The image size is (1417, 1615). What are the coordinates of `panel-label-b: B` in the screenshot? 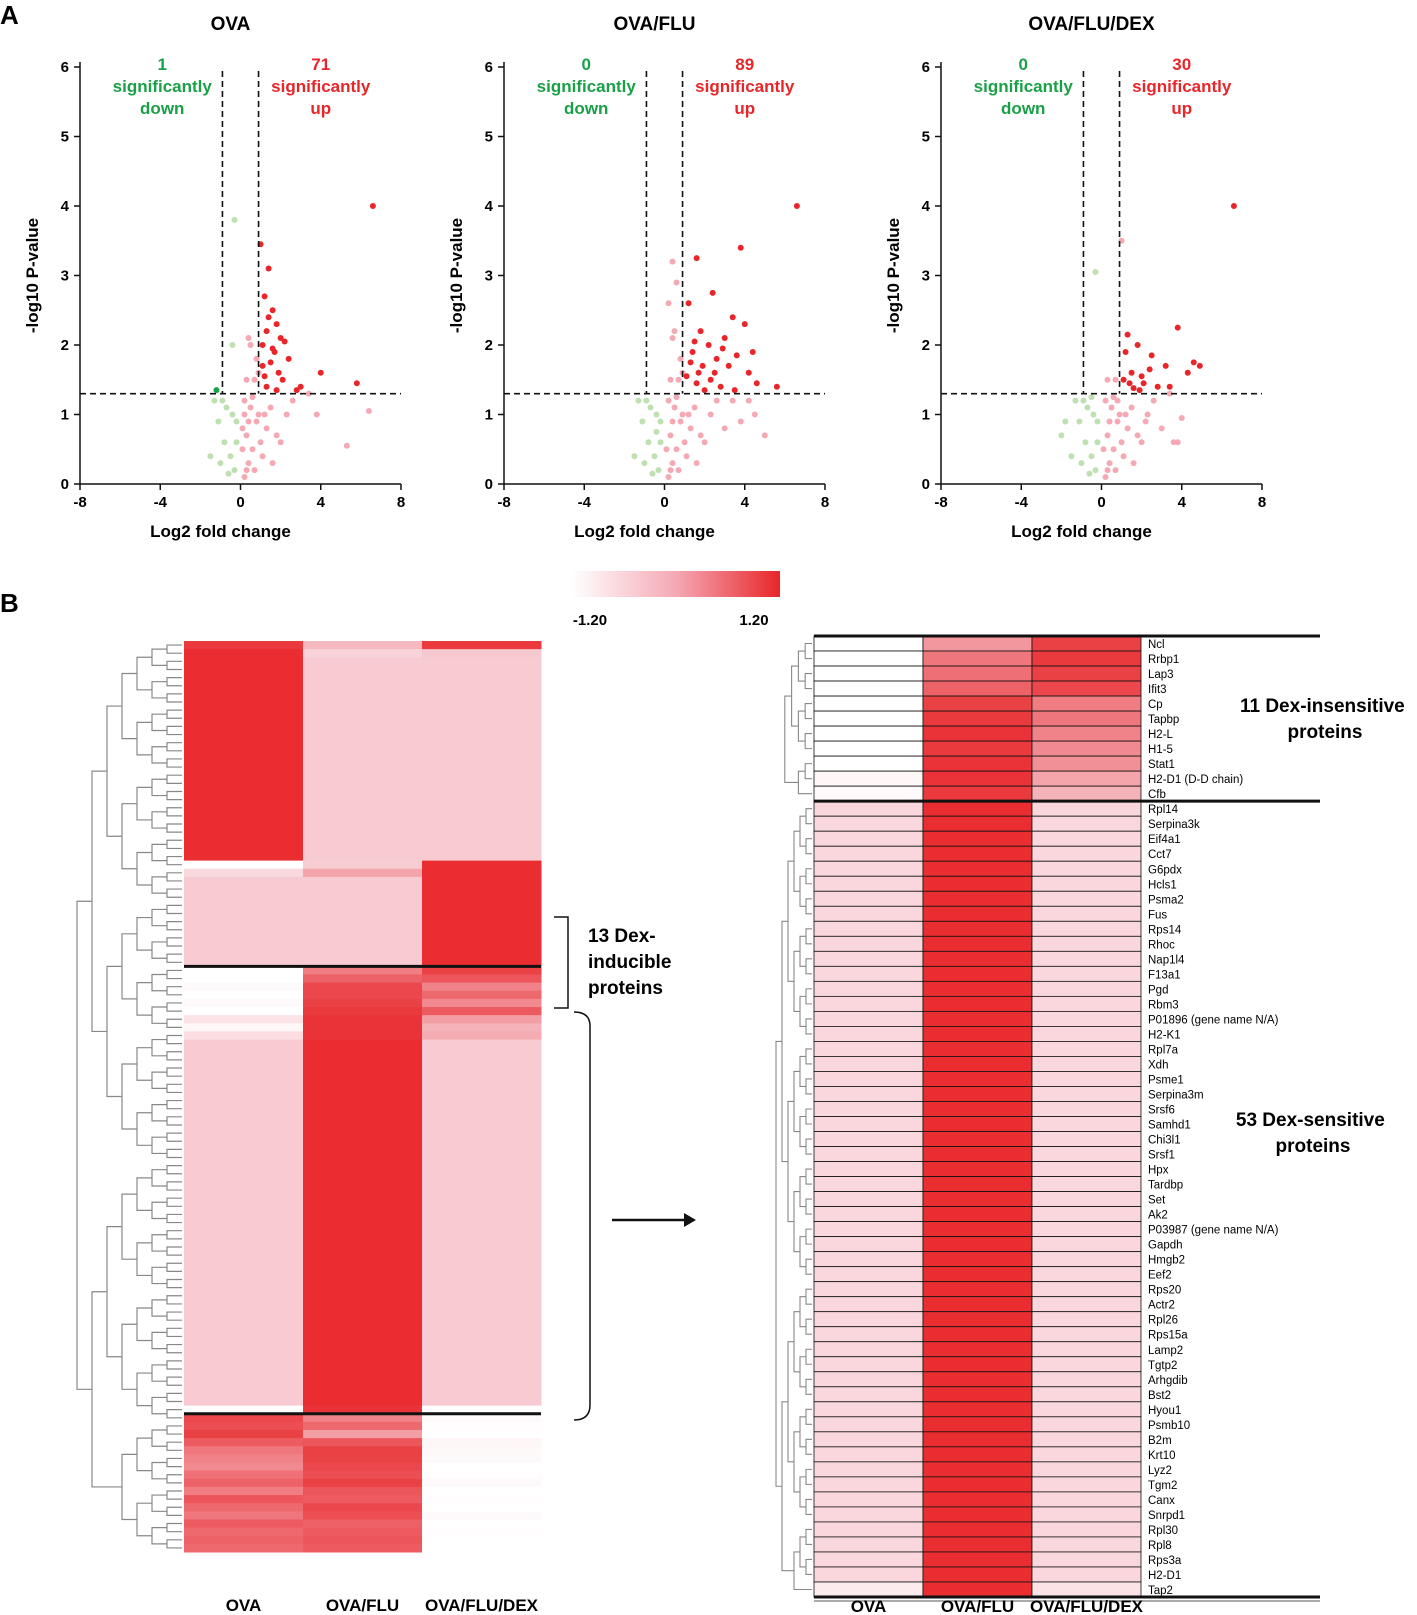 It's located at (9, 603).